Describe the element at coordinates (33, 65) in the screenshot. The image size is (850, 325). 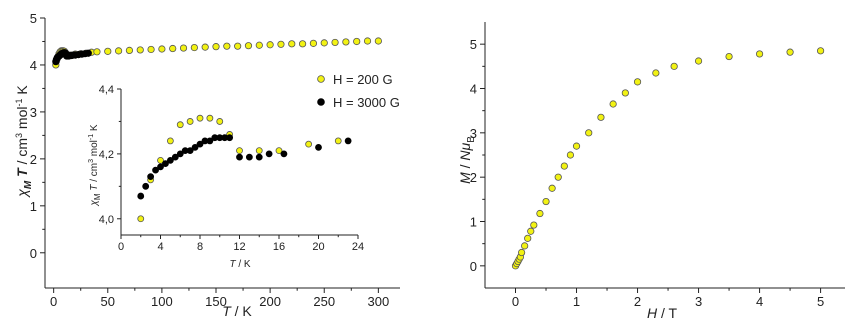
I see `left-y-tick-label: 4` at that location.